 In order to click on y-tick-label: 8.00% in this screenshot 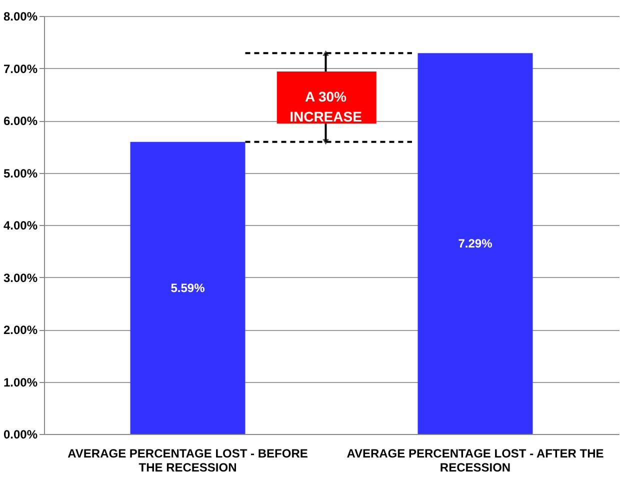, I will do `click(20, 17)`.